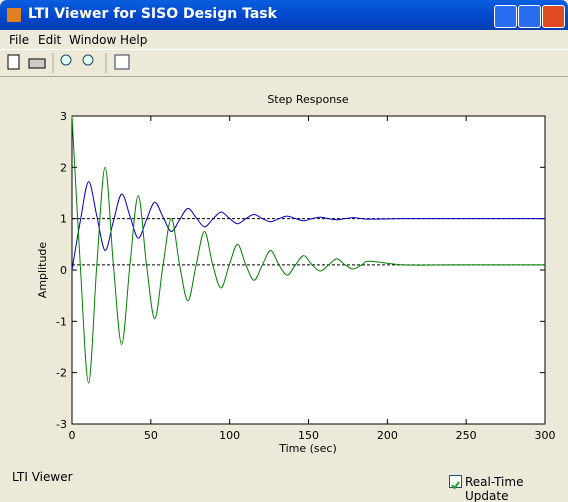  What do you see at coordinates (63, 116) in the screenshot?
I see `y-tick-label: 3` at bounding box center [63, 116].